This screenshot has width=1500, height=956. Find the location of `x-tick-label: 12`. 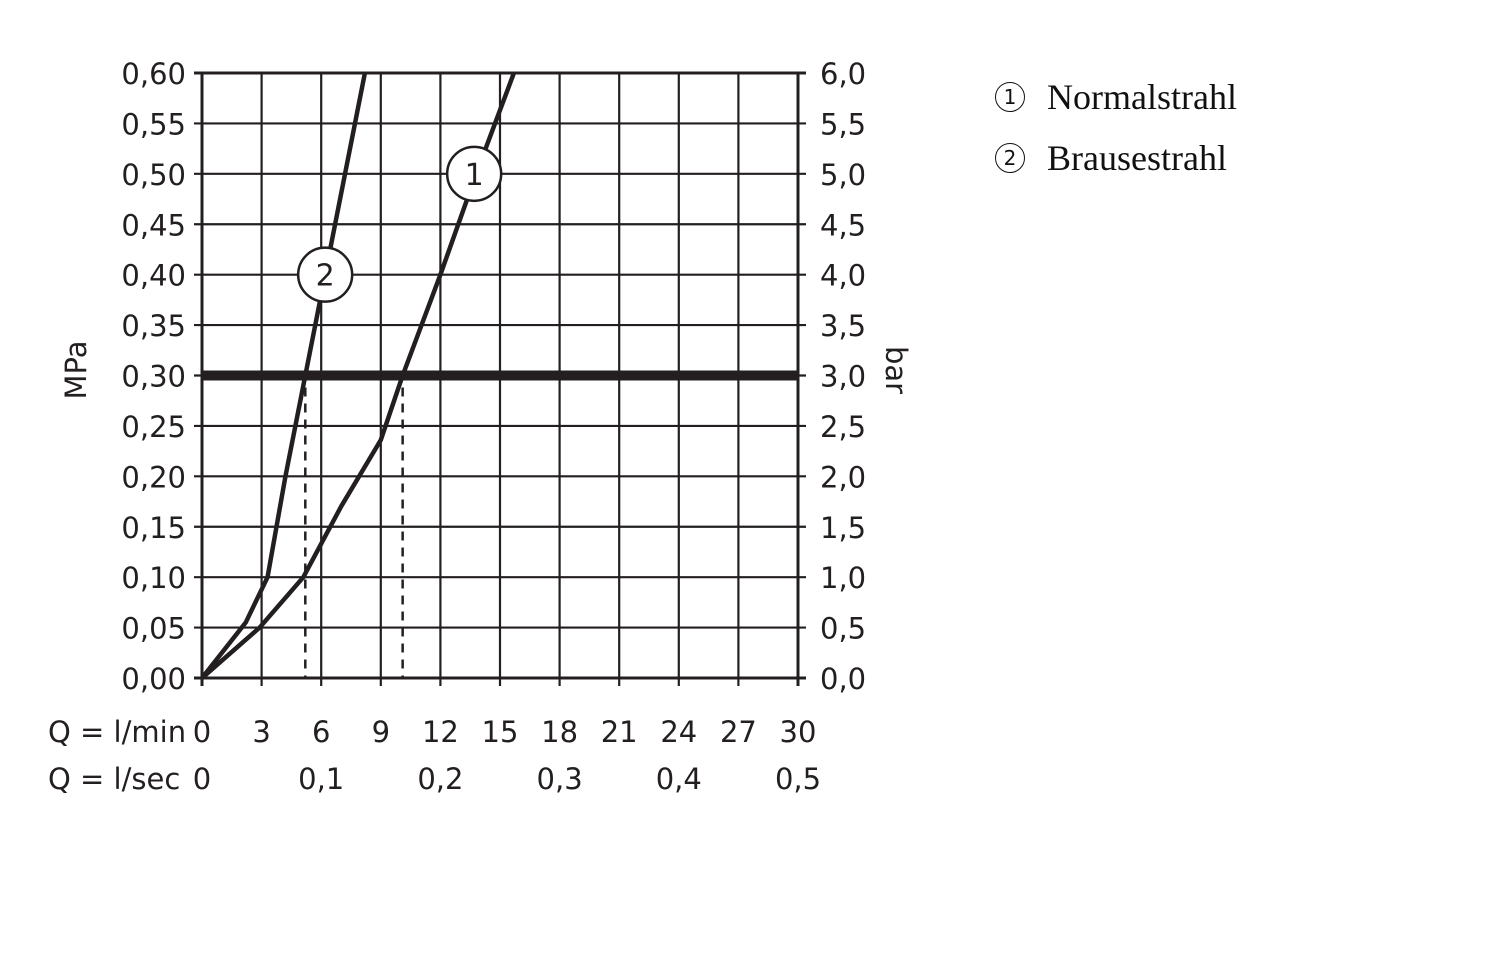

x-tick-label: 12 is located at coordinates (440, 732).